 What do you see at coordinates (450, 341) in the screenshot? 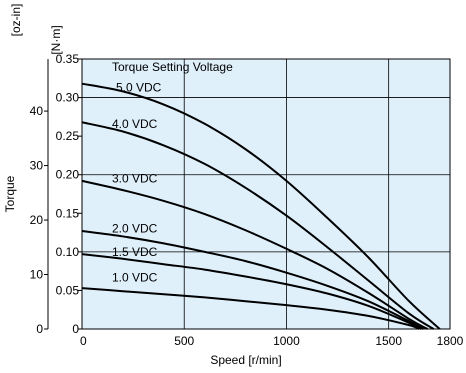
I see `x-tick-label: 1800` at bounding box center [450, 341].